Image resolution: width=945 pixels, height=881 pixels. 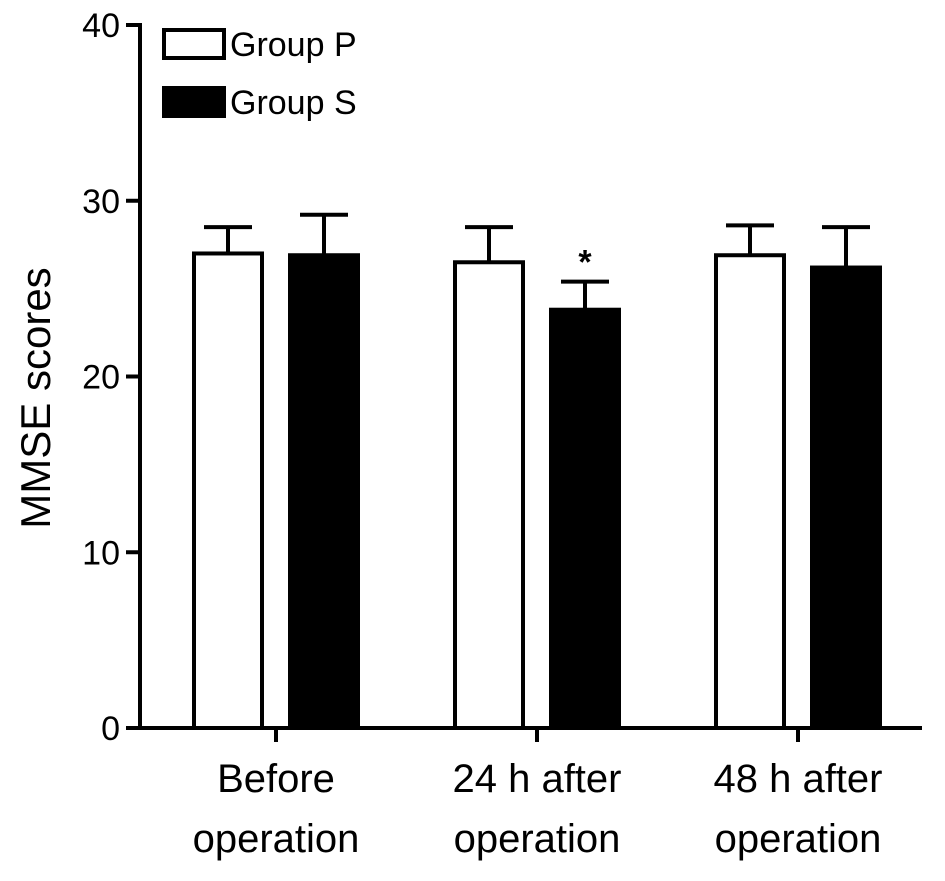 What do you see at coordinates (293, 45) in the screenshot?
I see `legend-label: Group P` at bounding box center [293, 45].